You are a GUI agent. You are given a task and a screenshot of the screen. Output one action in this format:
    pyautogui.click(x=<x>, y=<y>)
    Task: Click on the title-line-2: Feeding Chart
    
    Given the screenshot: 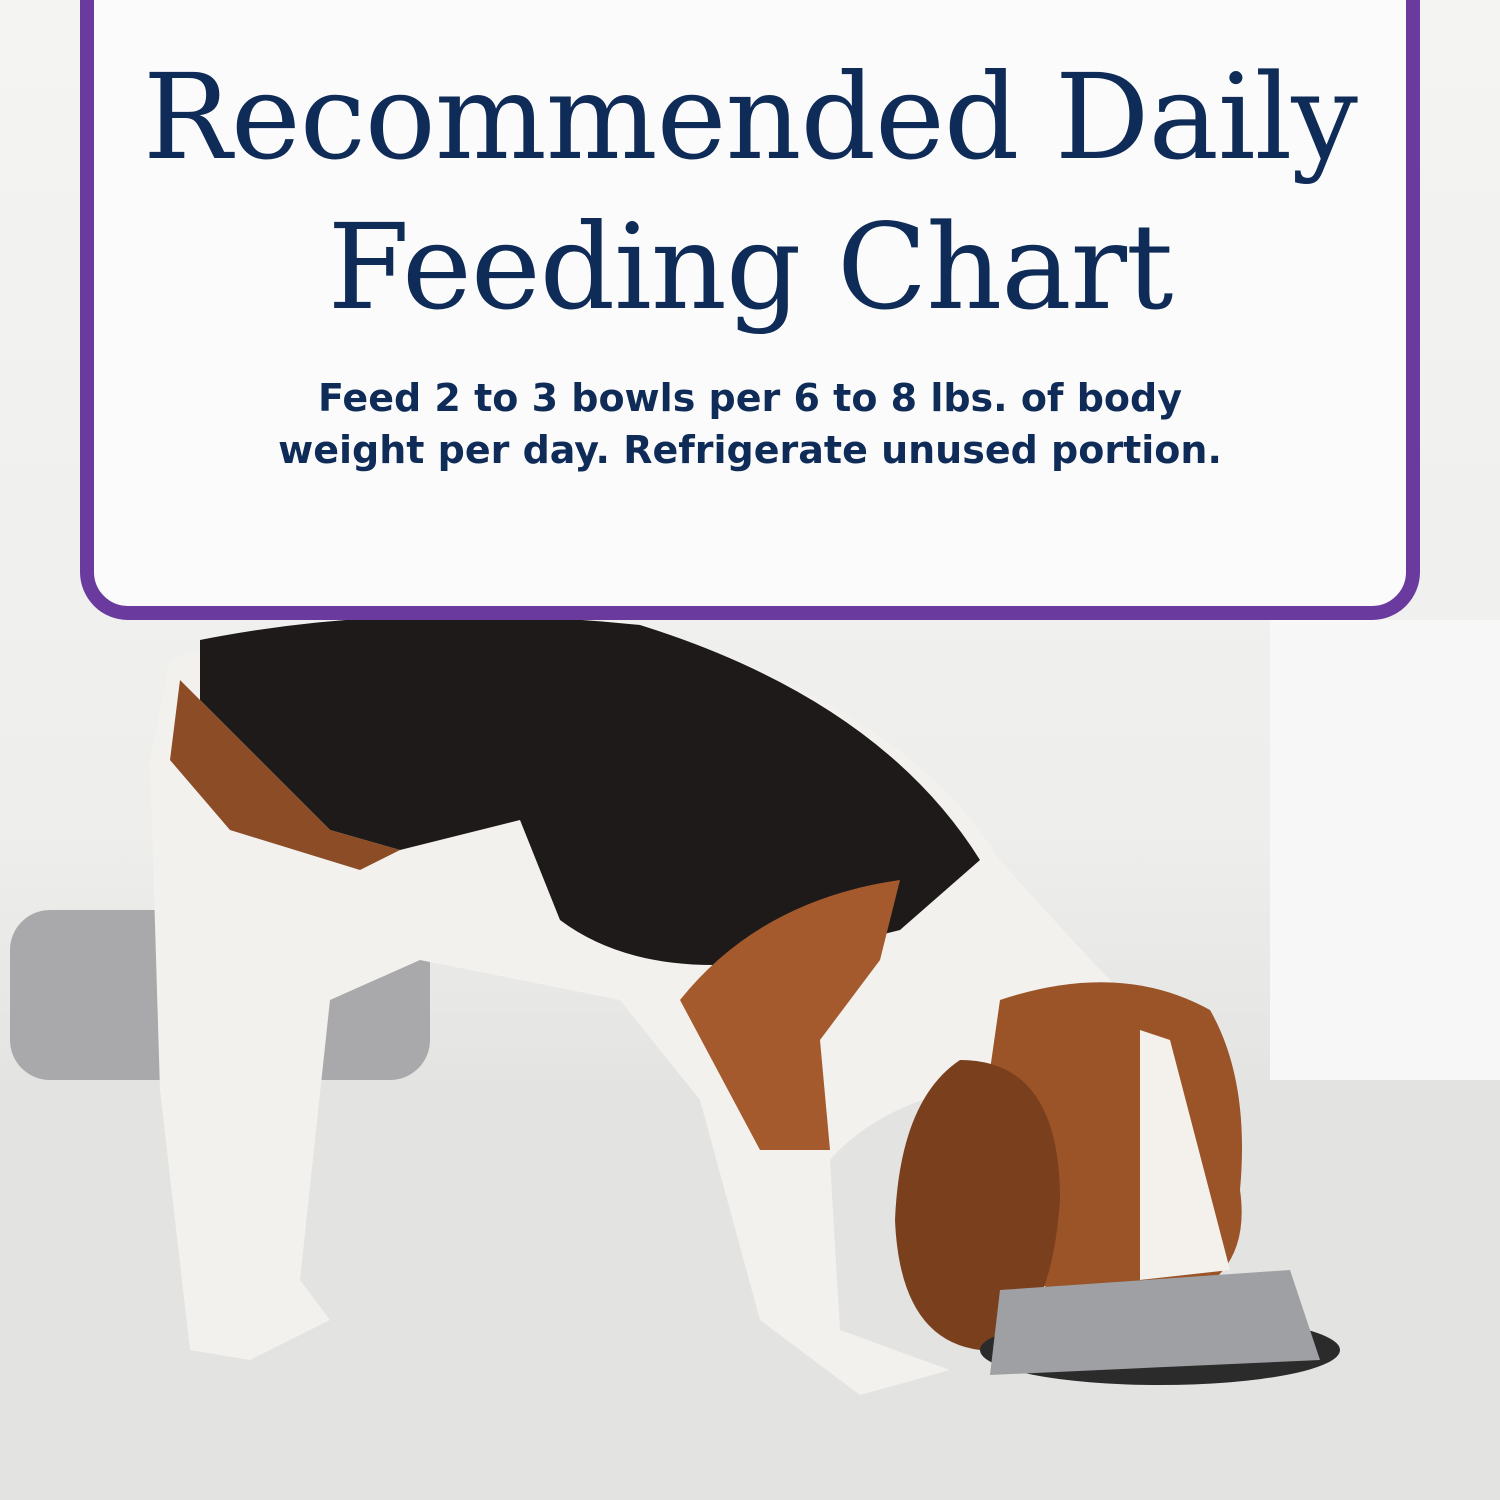 What is the action you would take?
    pyautogui.click(x=750, y=267)
    